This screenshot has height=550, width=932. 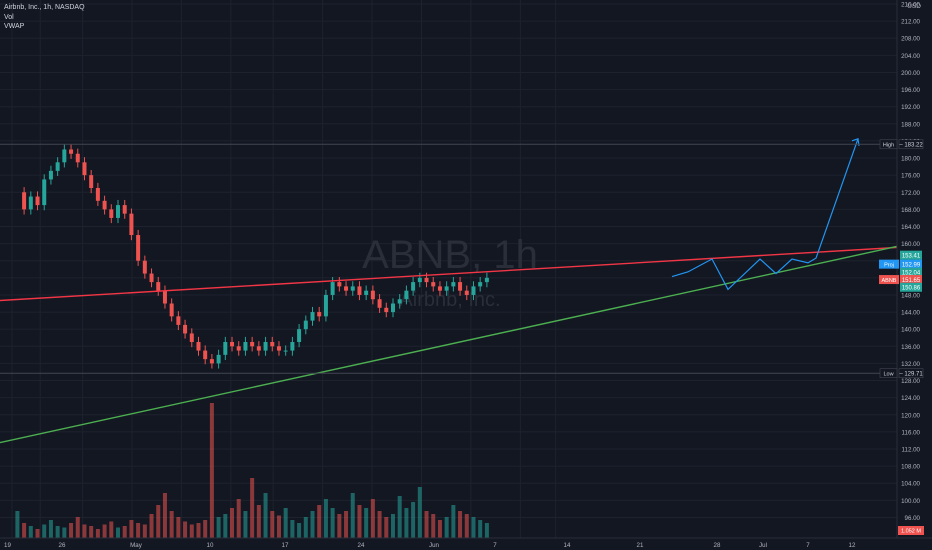 I want to click on time-tick-label: Jul, so click(x=763, y=545).